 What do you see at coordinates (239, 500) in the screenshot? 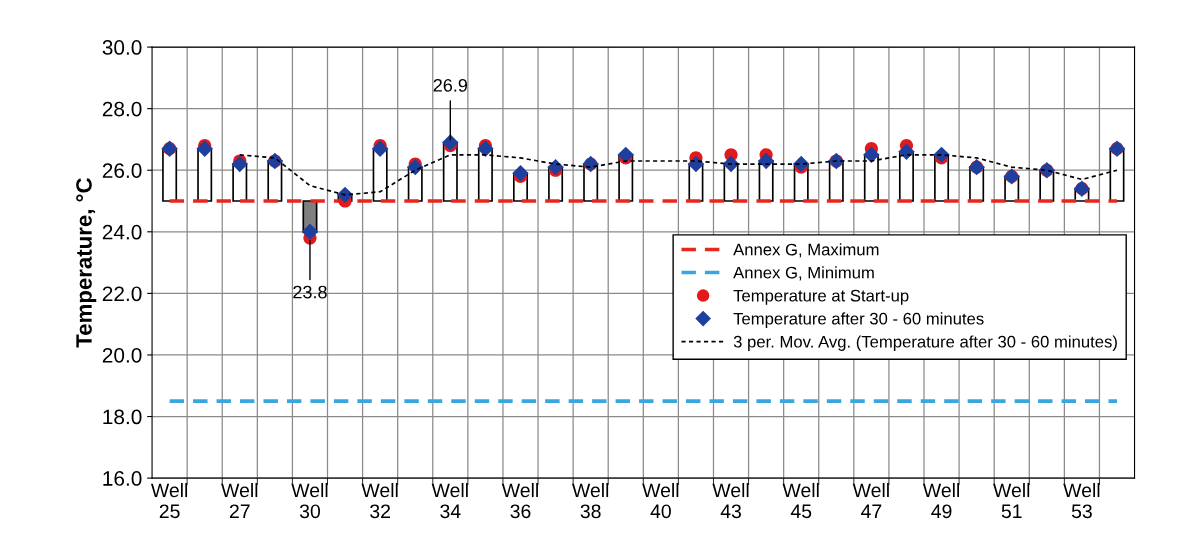
I see `x-tick-label: Well 27` at bounding box center [239, 500].